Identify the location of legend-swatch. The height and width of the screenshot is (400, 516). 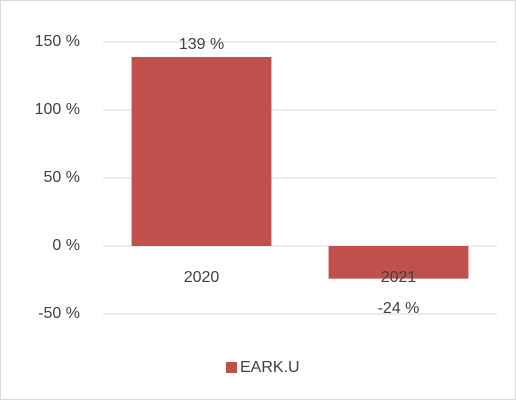
(231, 367).